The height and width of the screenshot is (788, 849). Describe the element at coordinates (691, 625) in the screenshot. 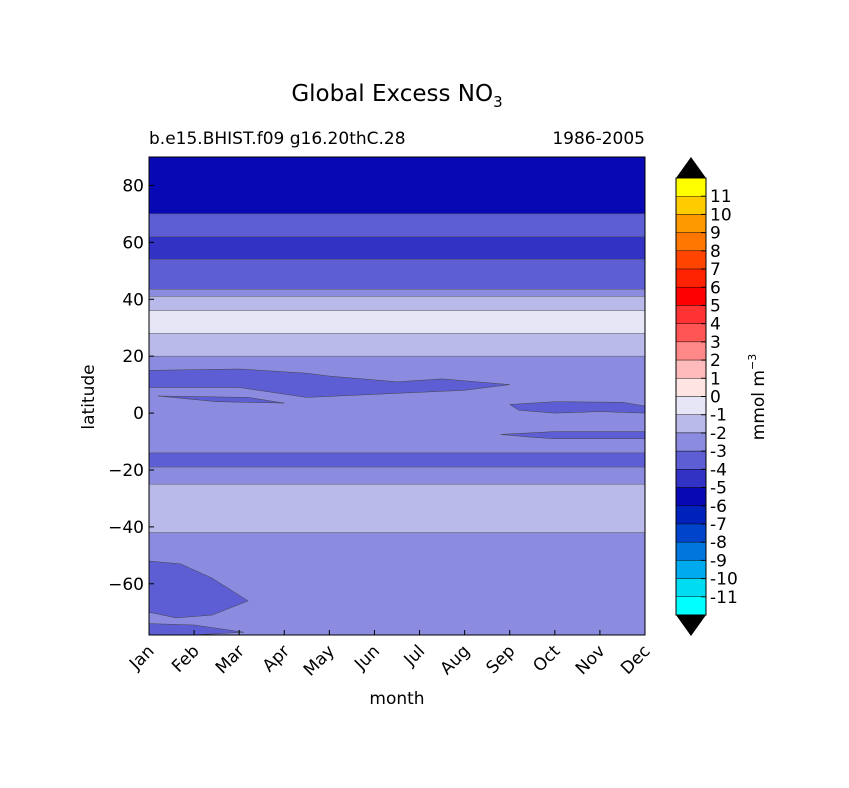

I see `colorbar-under-arrow` at that location.